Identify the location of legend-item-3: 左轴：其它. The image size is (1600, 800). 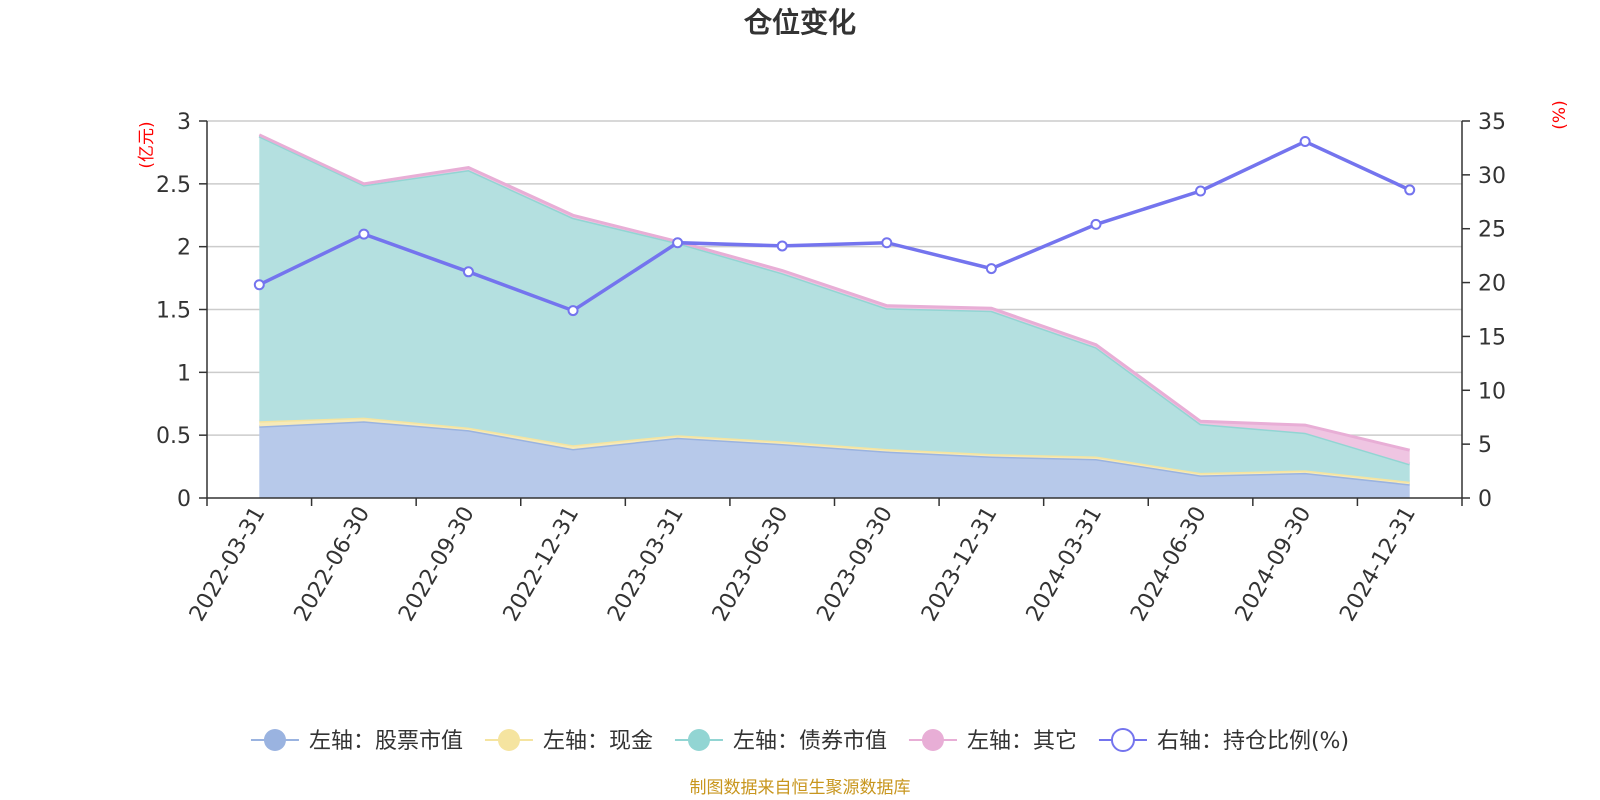
(992, 741).